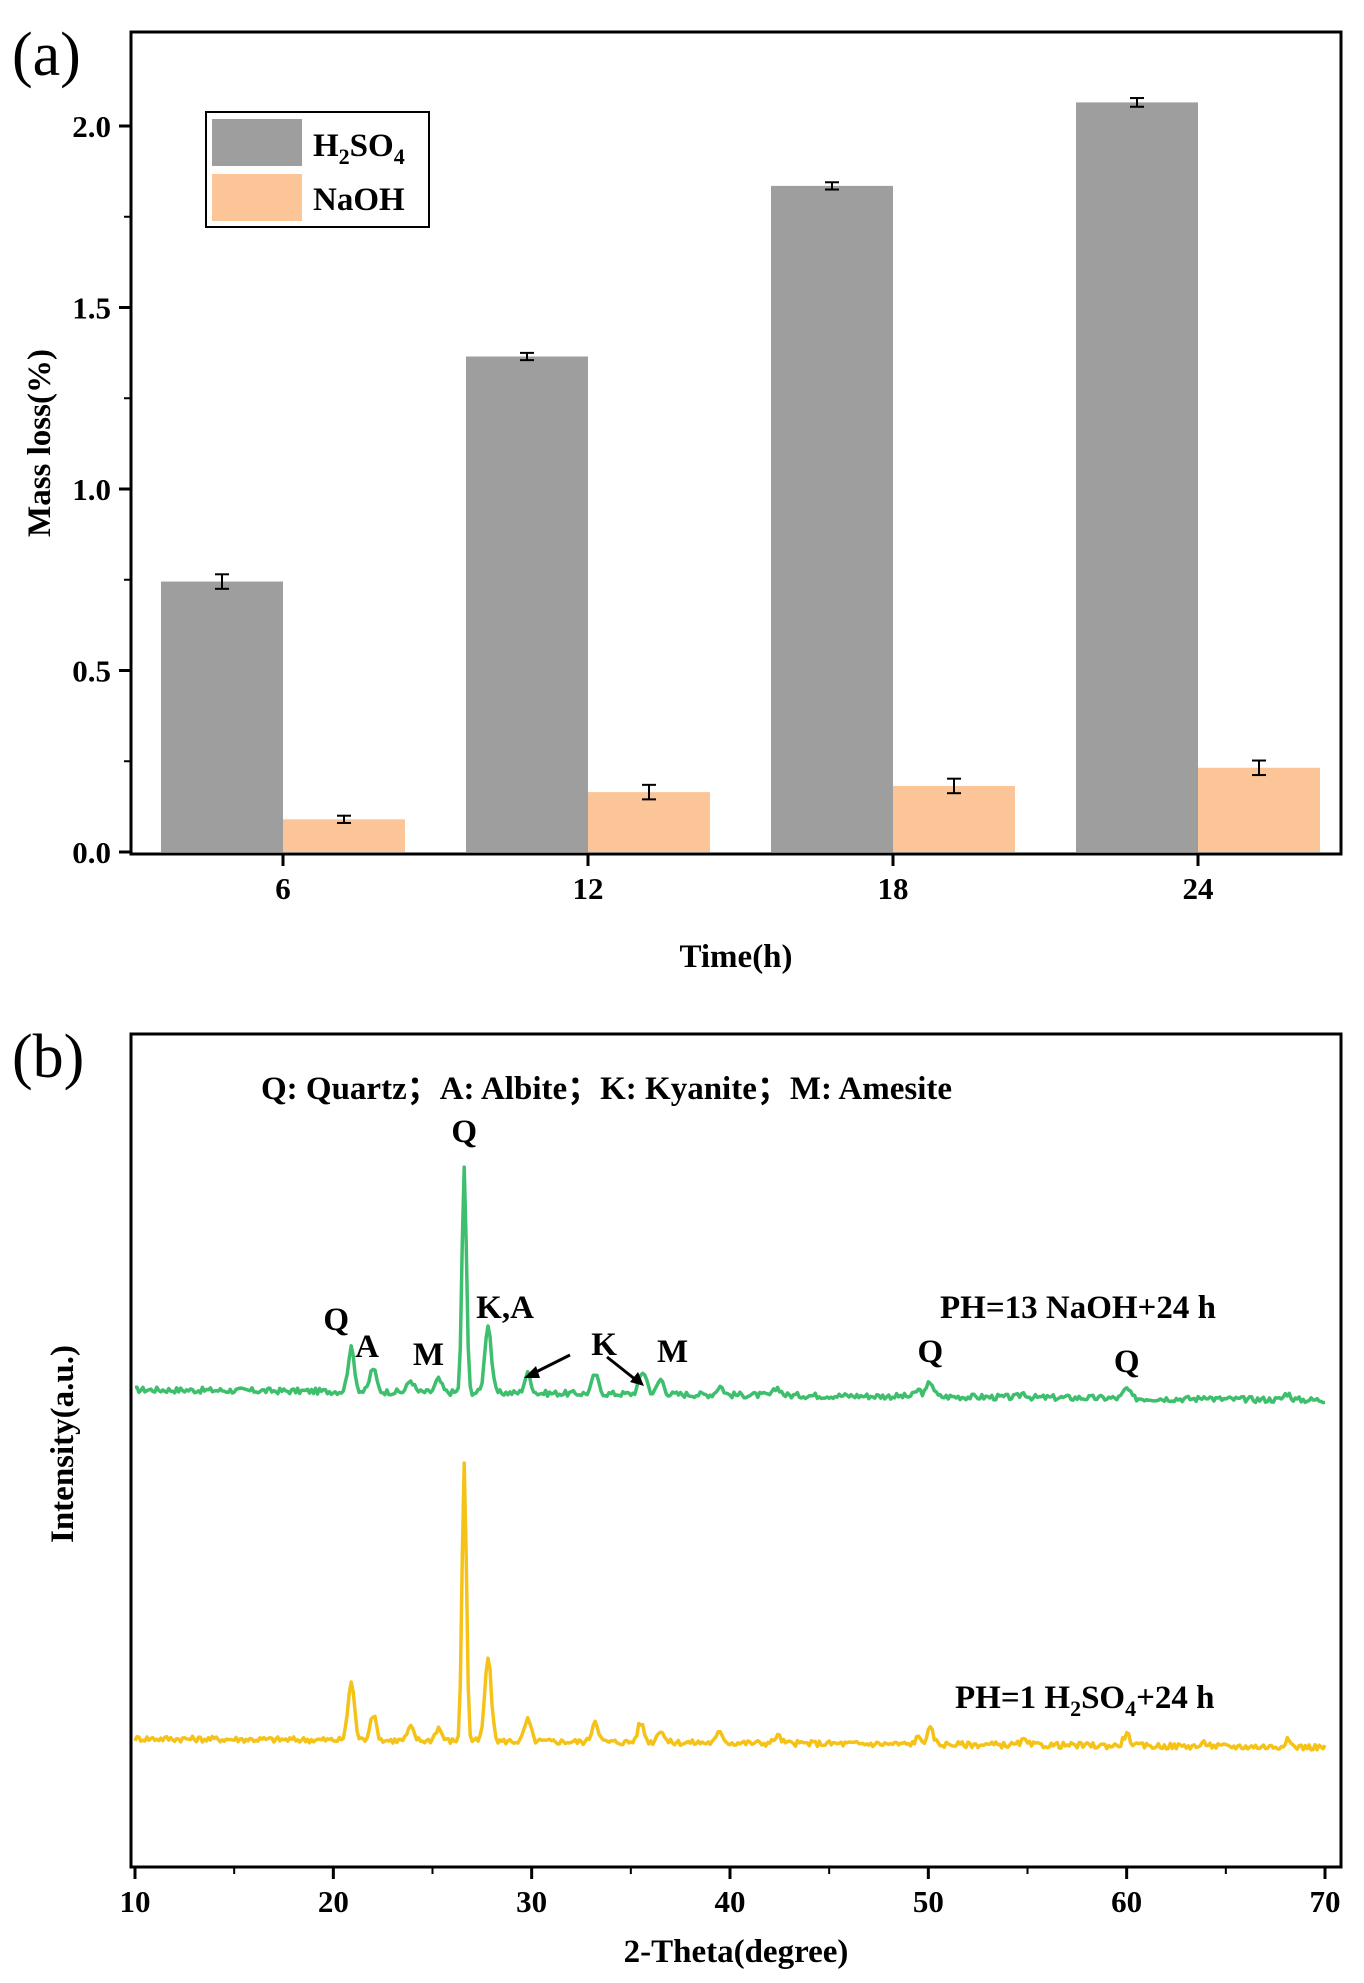  Describe the element at coordinates (63, 1444) in the screenshot. I see `panel-b-y-axis-title: Intensity(a.u.)` at that location.